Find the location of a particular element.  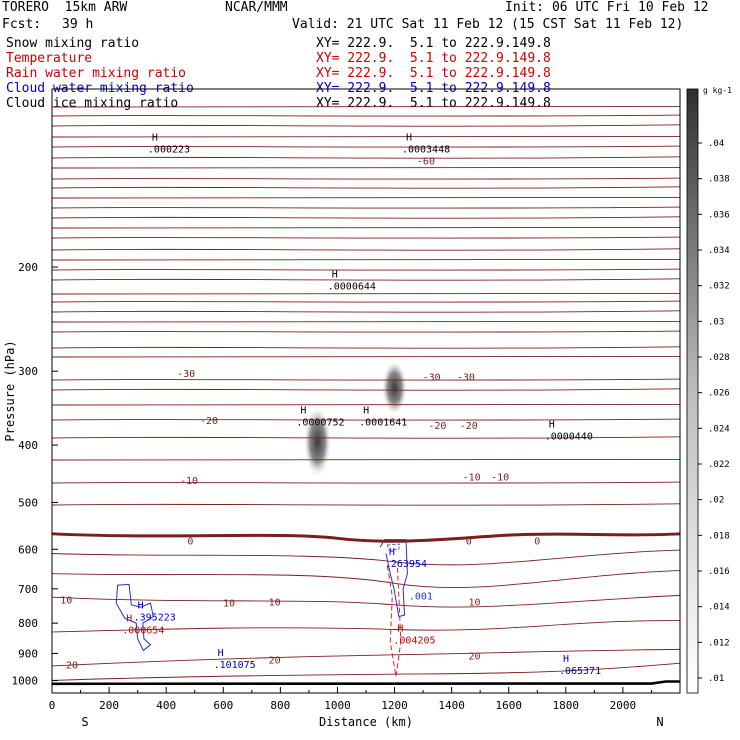

maximum-value: .000654 is located at coordinates (143, 630).